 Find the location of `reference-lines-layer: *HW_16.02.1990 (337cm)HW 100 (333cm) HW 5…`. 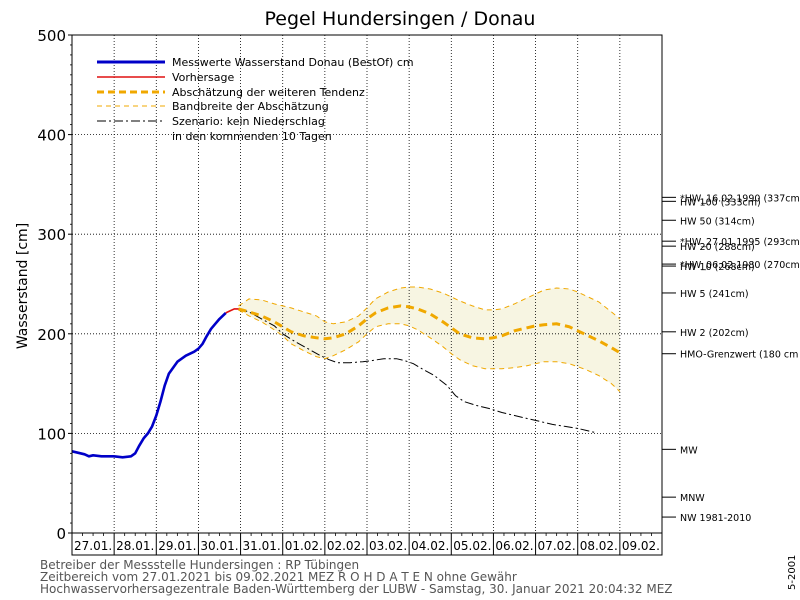

reference-lines-layer: *HW_16.02.1990 (337cm)HW 100 (333cm) HW 5… is located at coordinates (731, 358).